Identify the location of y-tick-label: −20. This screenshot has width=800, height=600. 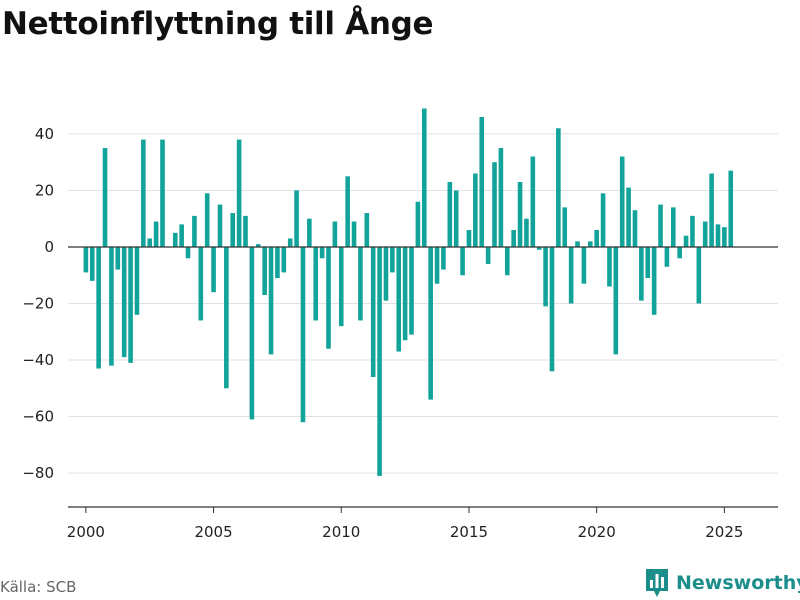
(38, 304).